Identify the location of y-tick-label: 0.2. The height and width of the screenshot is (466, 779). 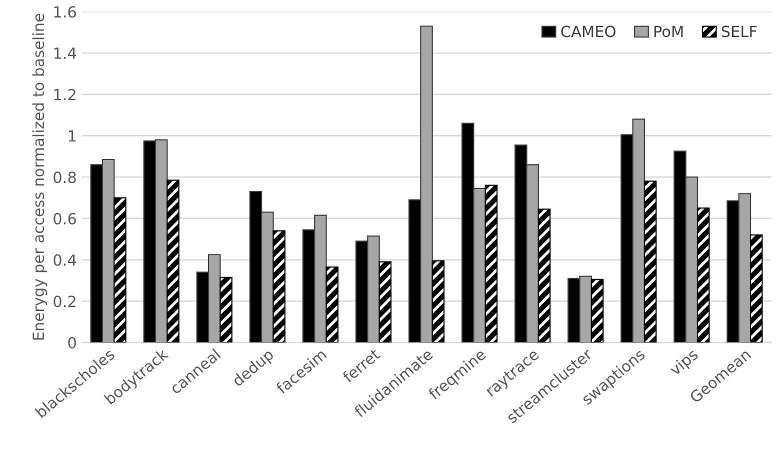
(65, 302).